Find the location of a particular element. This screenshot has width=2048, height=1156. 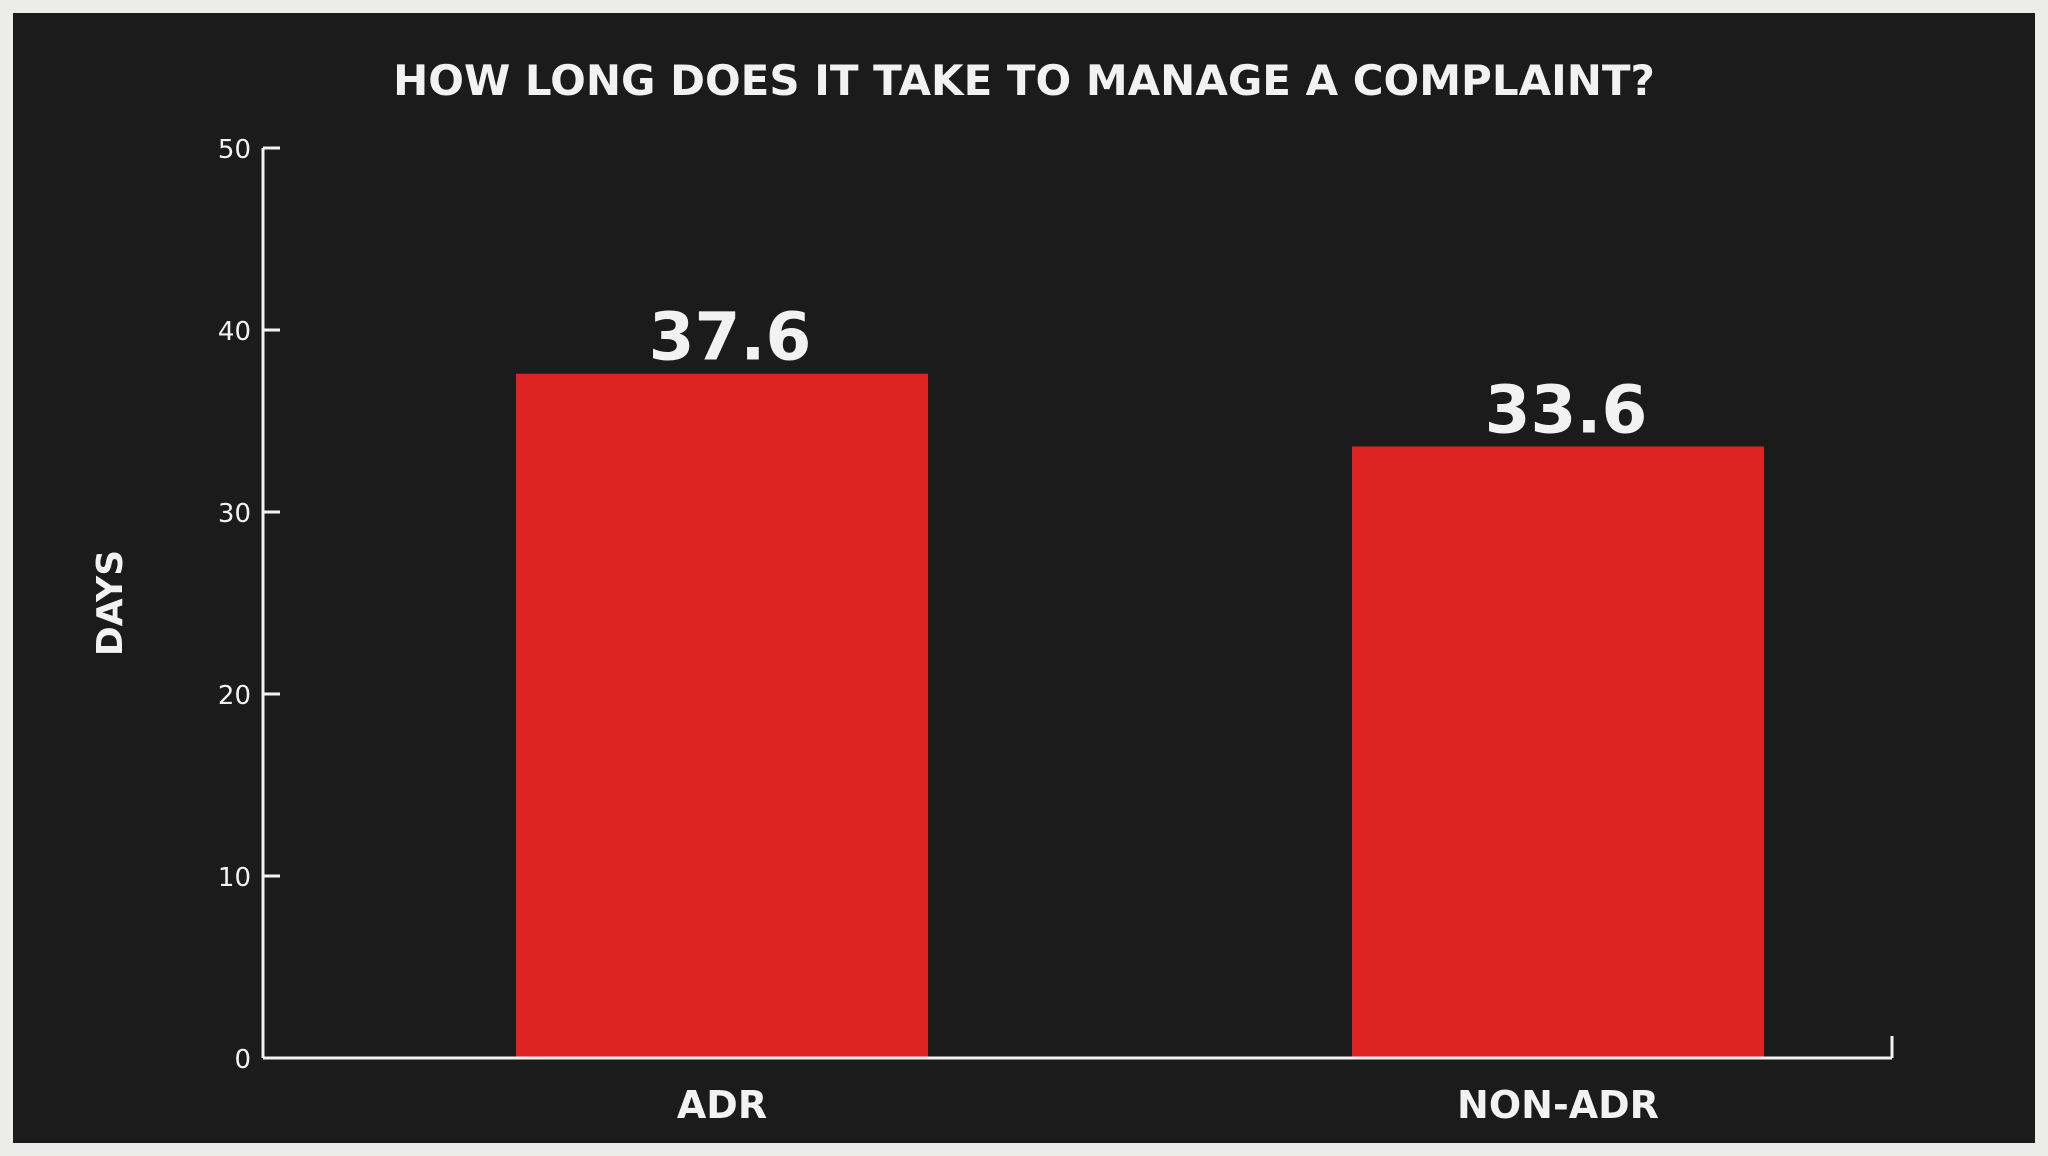

bar-non-adr is located at coordinates (1558, 752).